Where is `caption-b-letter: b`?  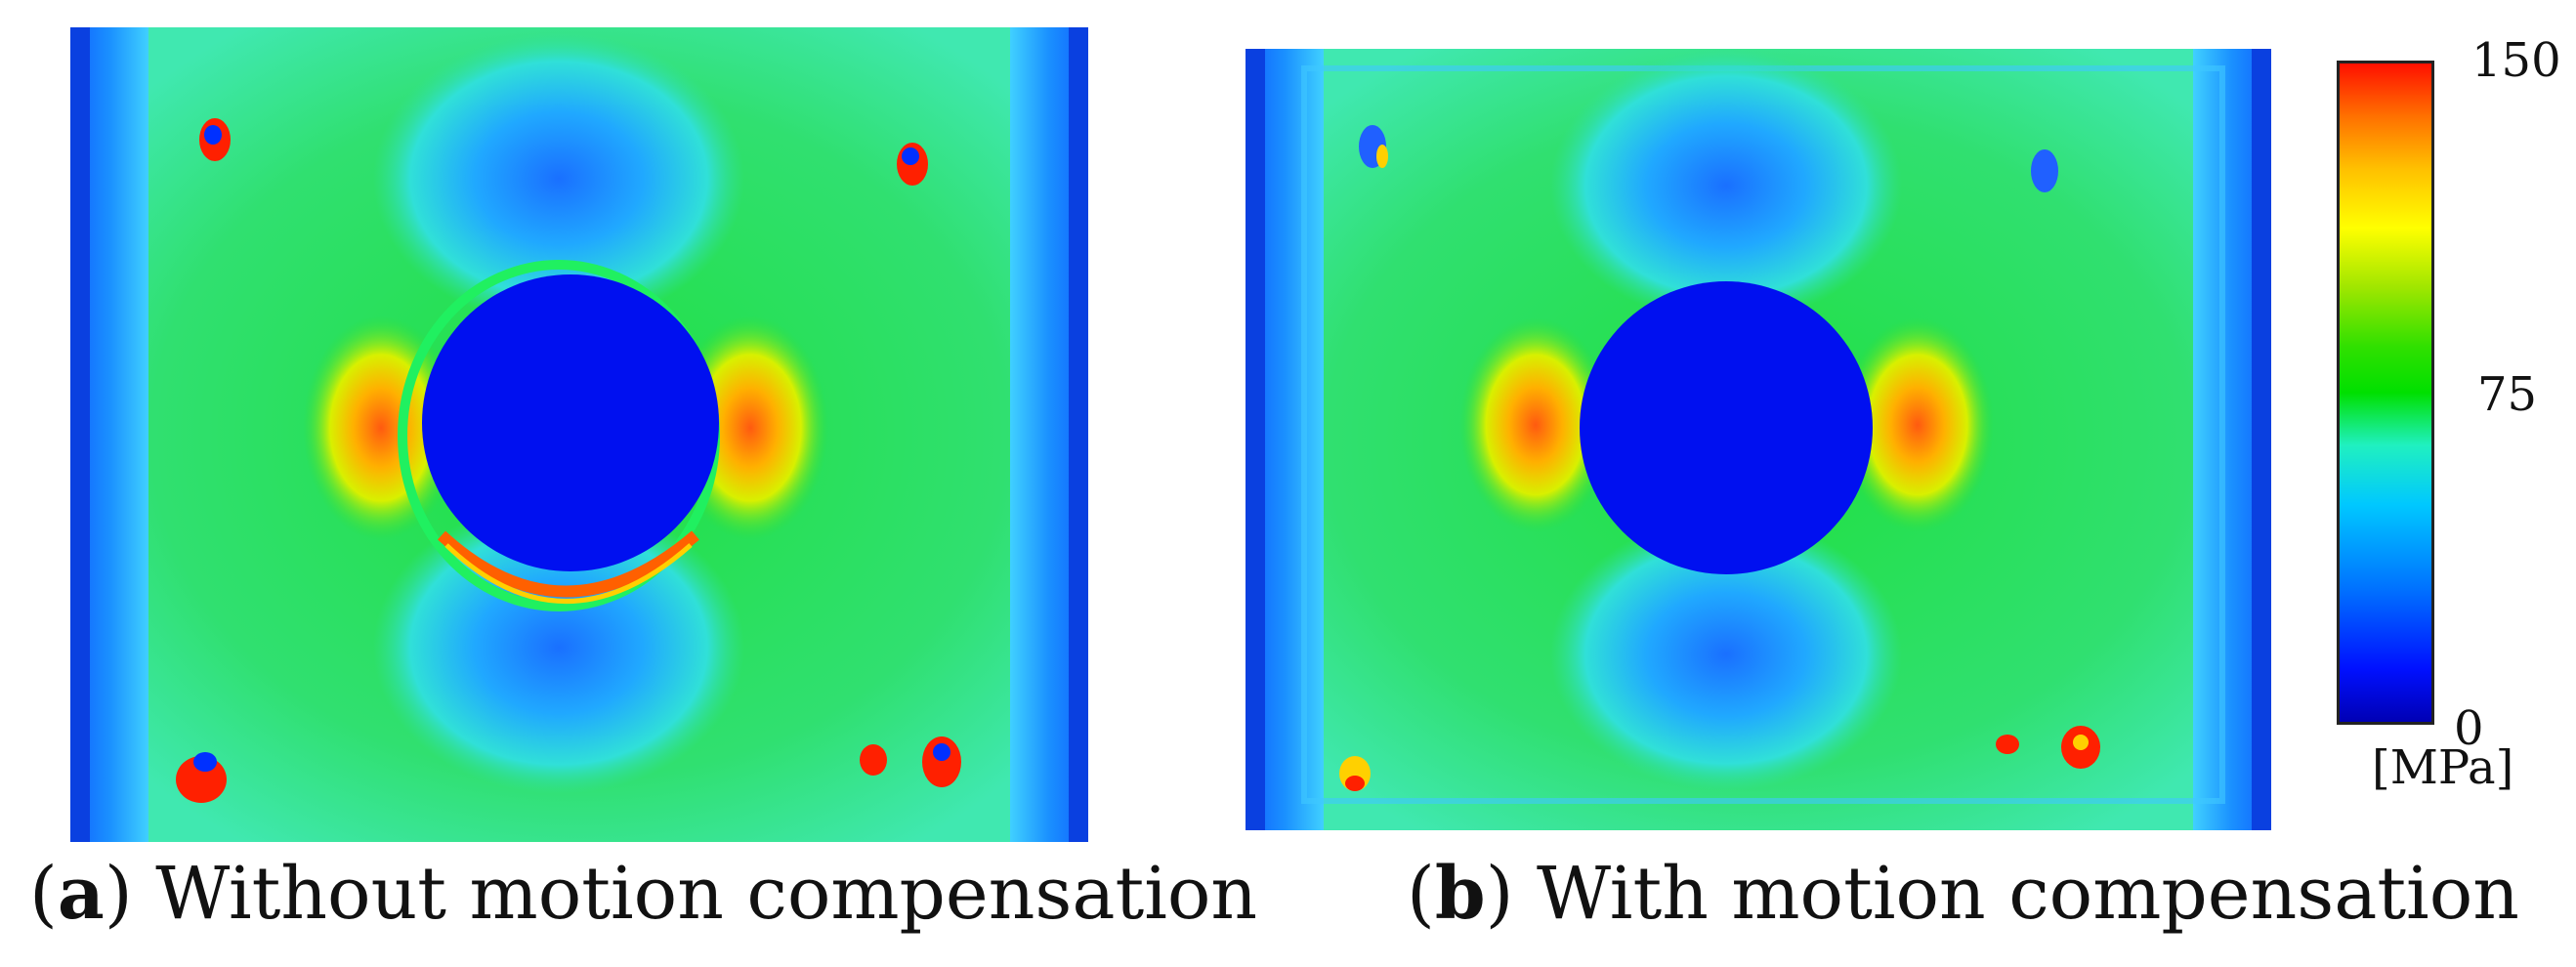 caption-b-letter: b is located at coordinates (1460, 894).